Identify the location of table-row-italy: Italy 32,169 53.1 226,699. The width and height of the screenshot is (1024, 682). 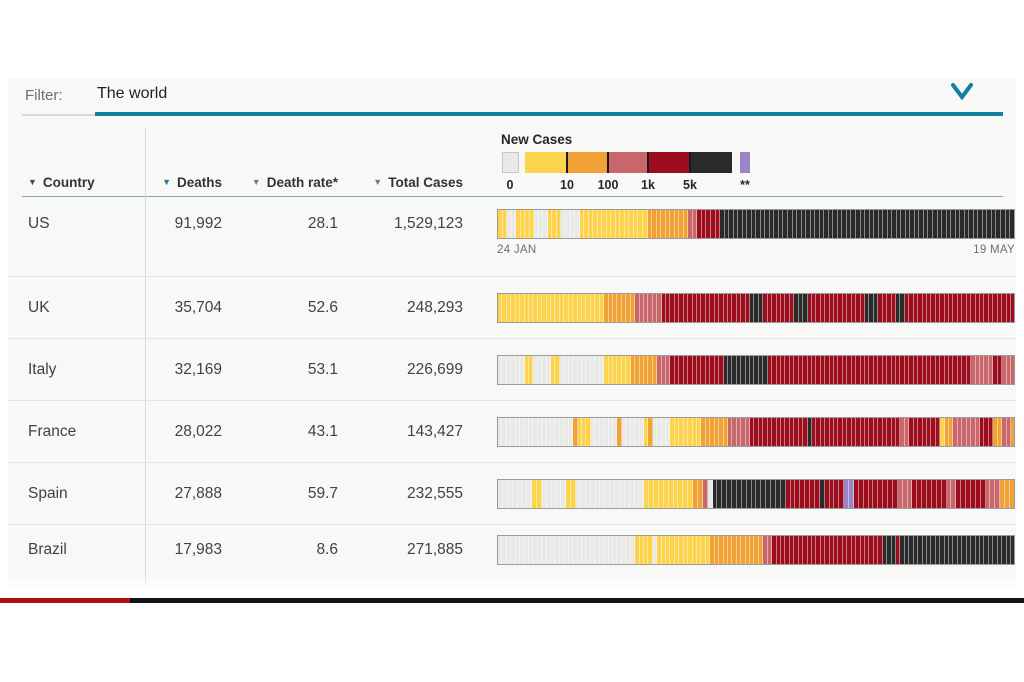
(512, 370).